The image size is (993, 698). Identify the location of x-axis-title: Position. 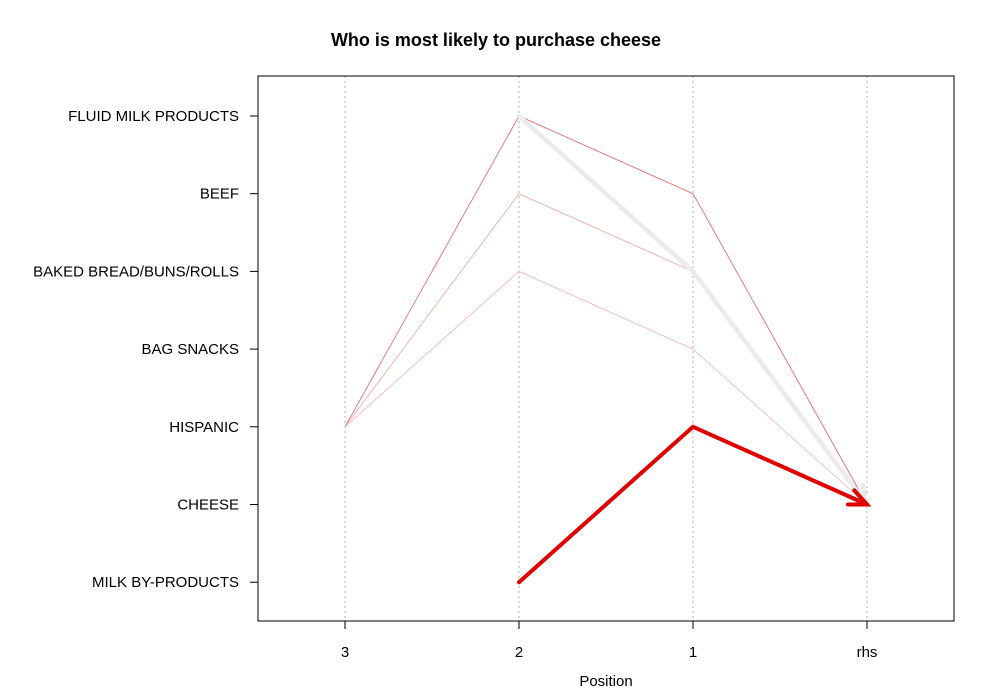
(605, 681).